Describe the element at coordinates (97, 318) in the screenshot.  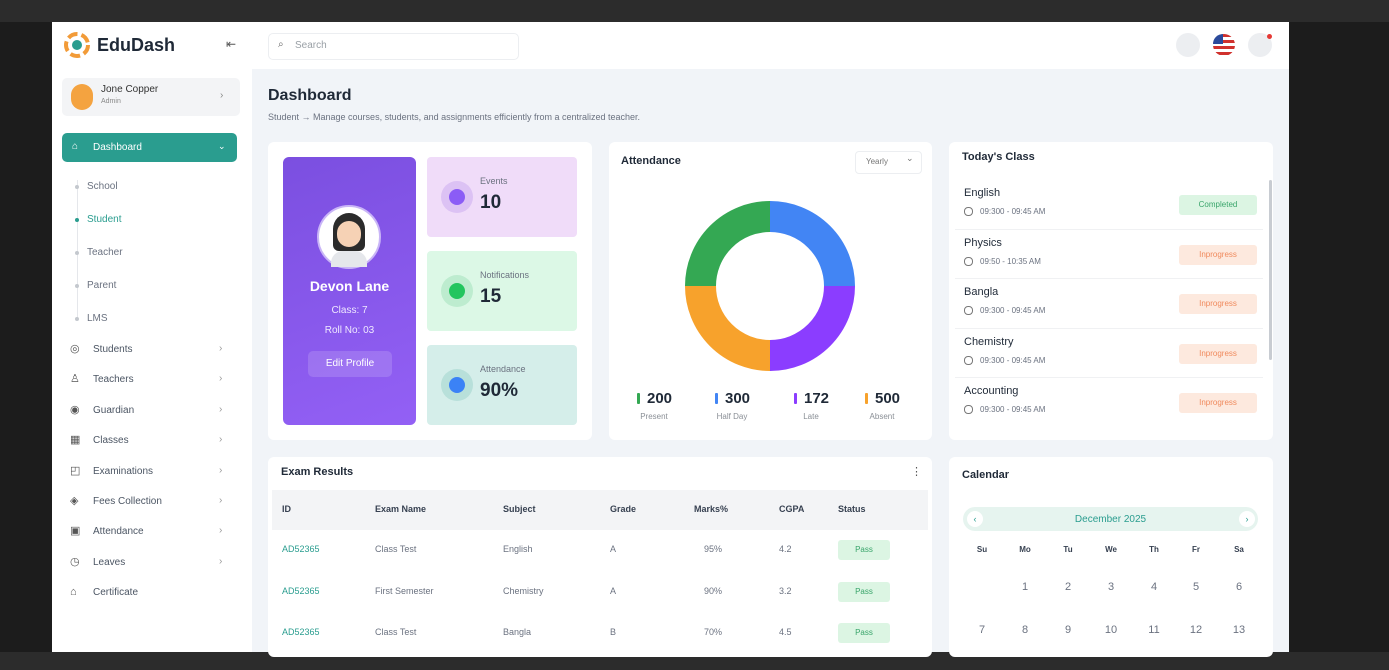
I see `submenu-item: LMS` at that location.